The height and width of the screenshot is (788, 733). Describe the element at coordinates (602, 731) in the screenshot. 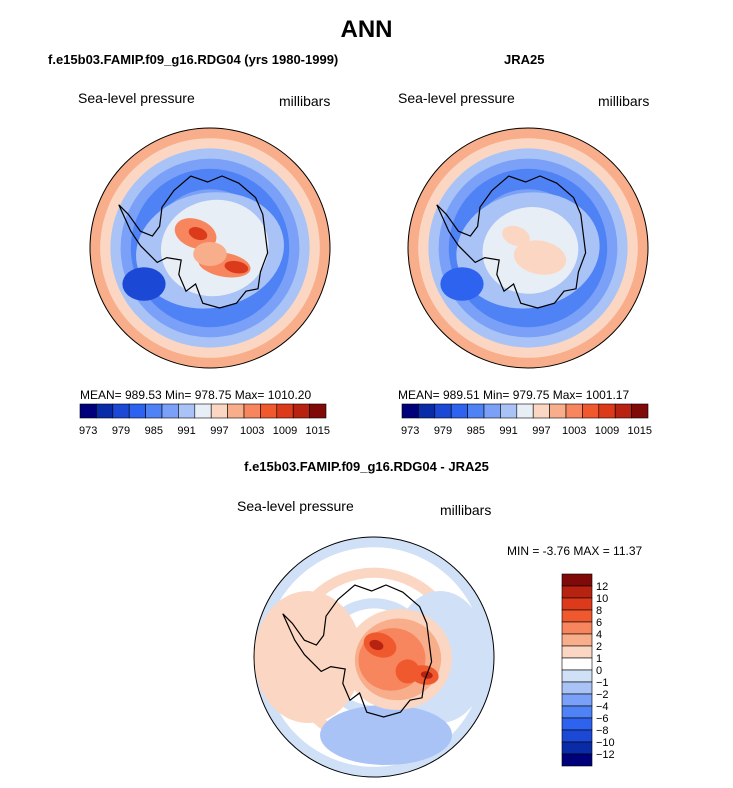

I see `colorbar-tick-label: −8` at that location.